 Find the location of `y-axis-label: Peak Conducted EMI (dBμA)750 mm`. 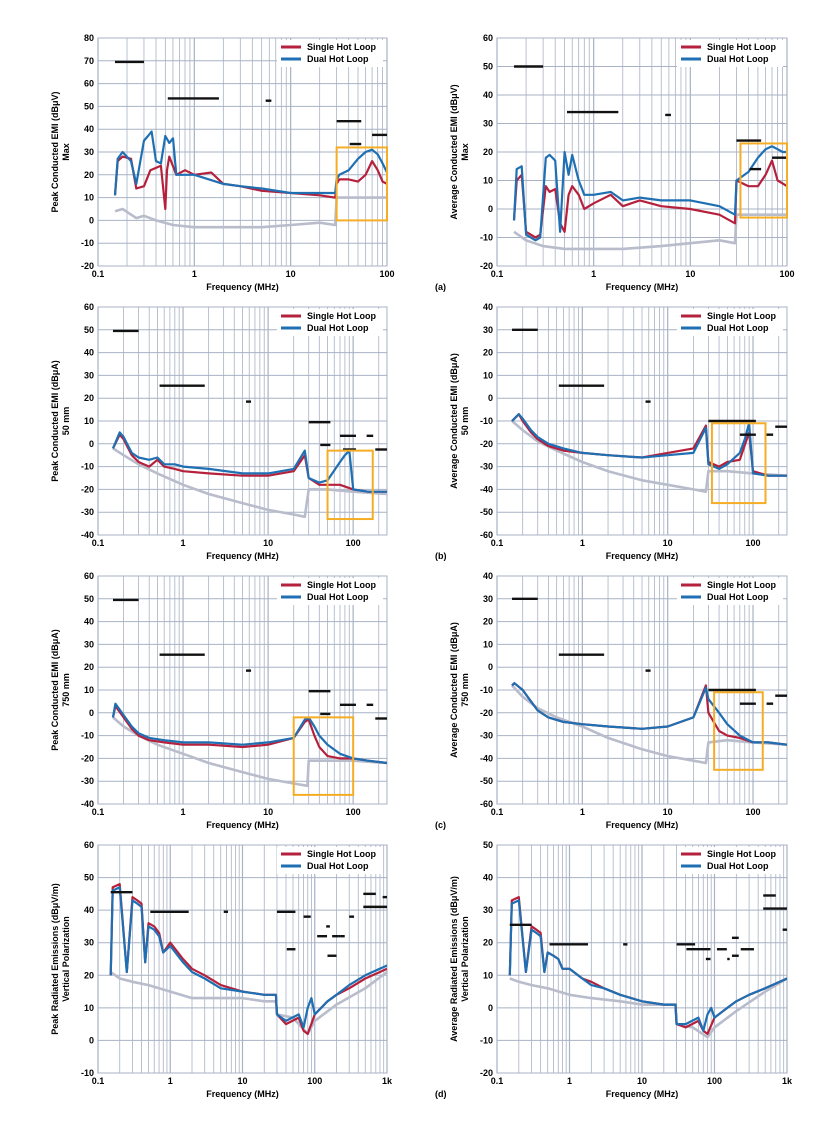

y-axis-label: Peak Conducted EMI (dBμA)750 mm is located at coordinates (60, 690).